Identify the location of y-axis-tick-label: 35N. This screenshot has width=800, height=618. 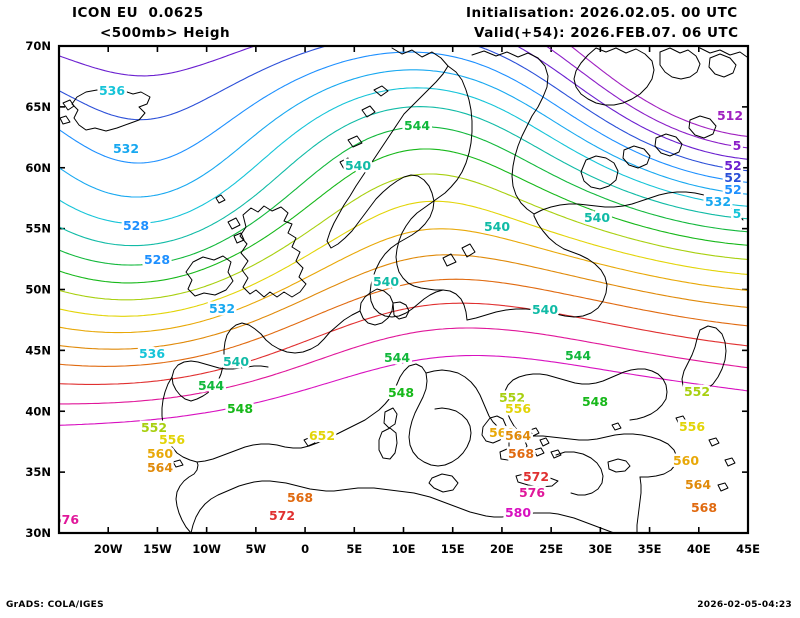
(38, 472).